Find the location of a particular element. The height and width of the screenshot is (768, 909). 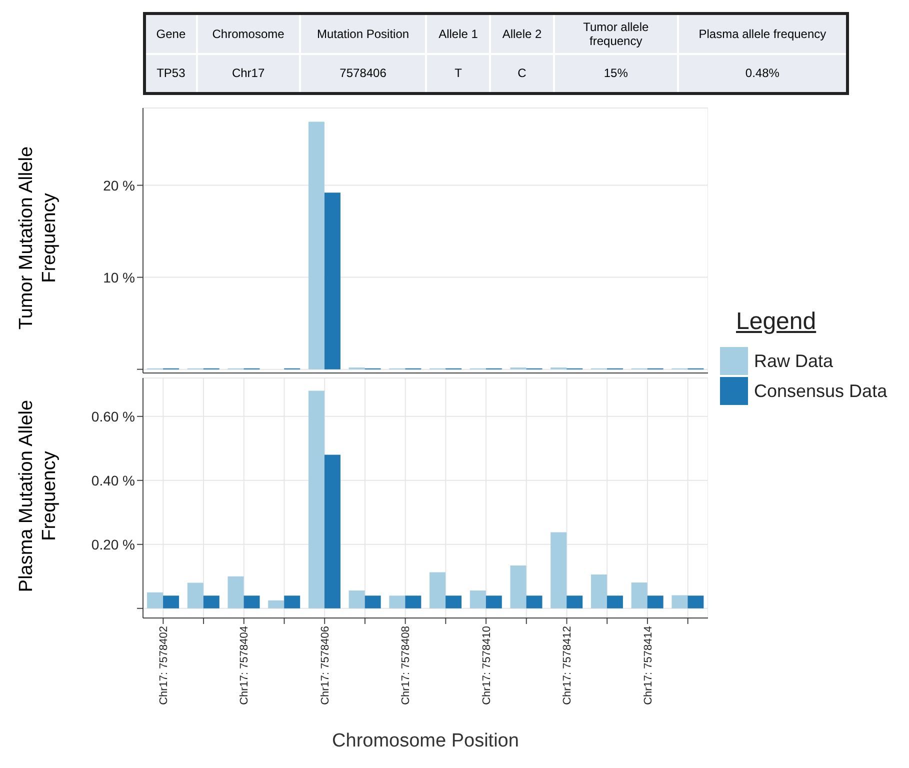

text: Mutation Position is located at coordinates (363, 34).